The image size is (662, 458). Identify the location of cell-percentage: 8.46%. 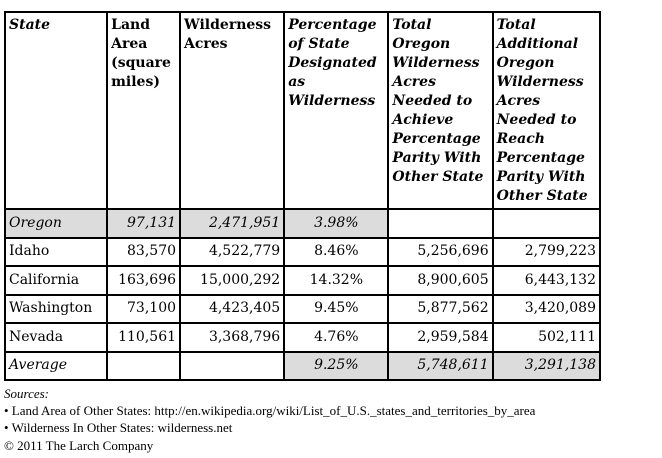
(336, 251).